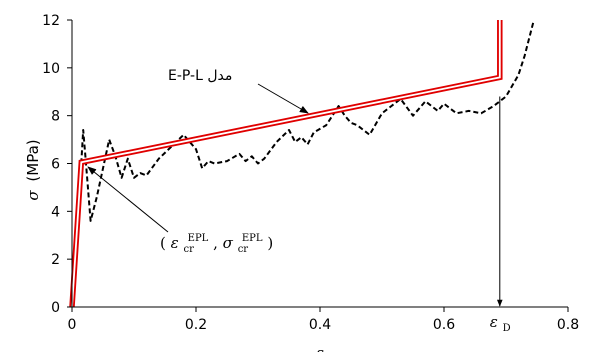 Image resolution: width=589 pixels, height=352 pixels. Describe the element at coordinates (55, 260) in the screenshot. I see `y-tick-label: 2` at that location.